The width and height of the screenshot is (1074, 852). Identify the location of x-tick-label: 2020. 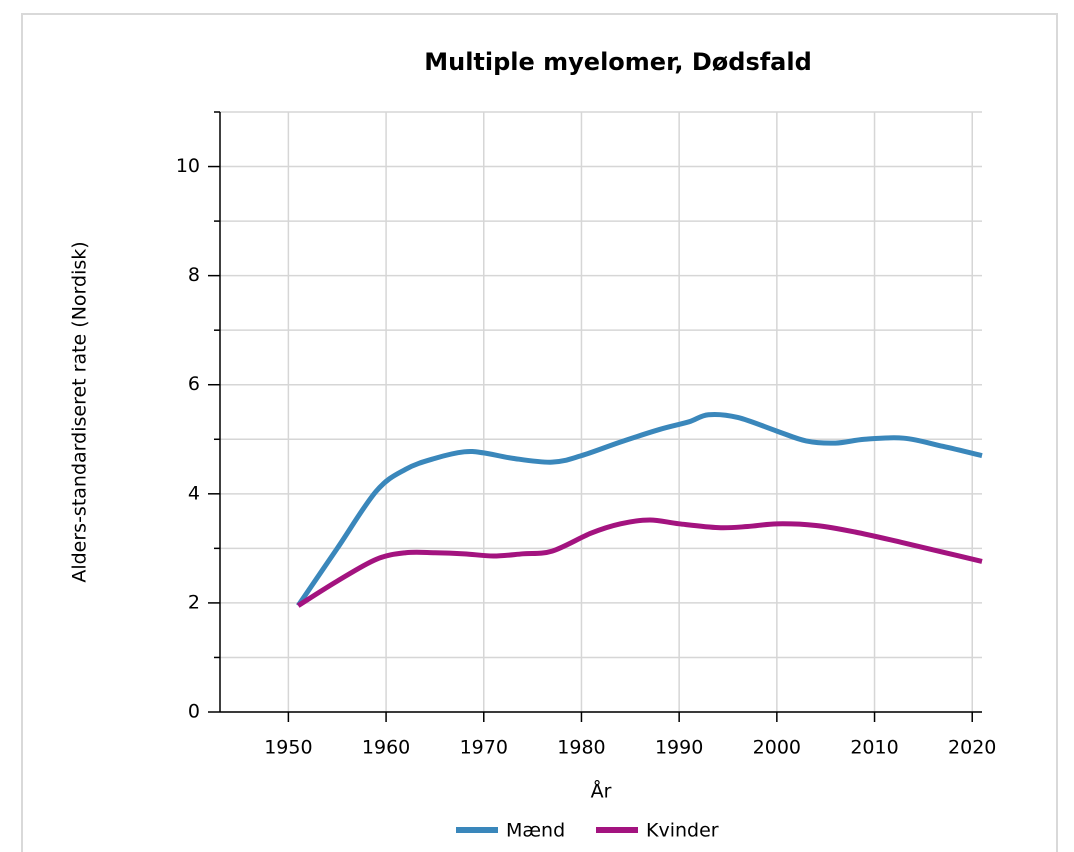
(972, 748).